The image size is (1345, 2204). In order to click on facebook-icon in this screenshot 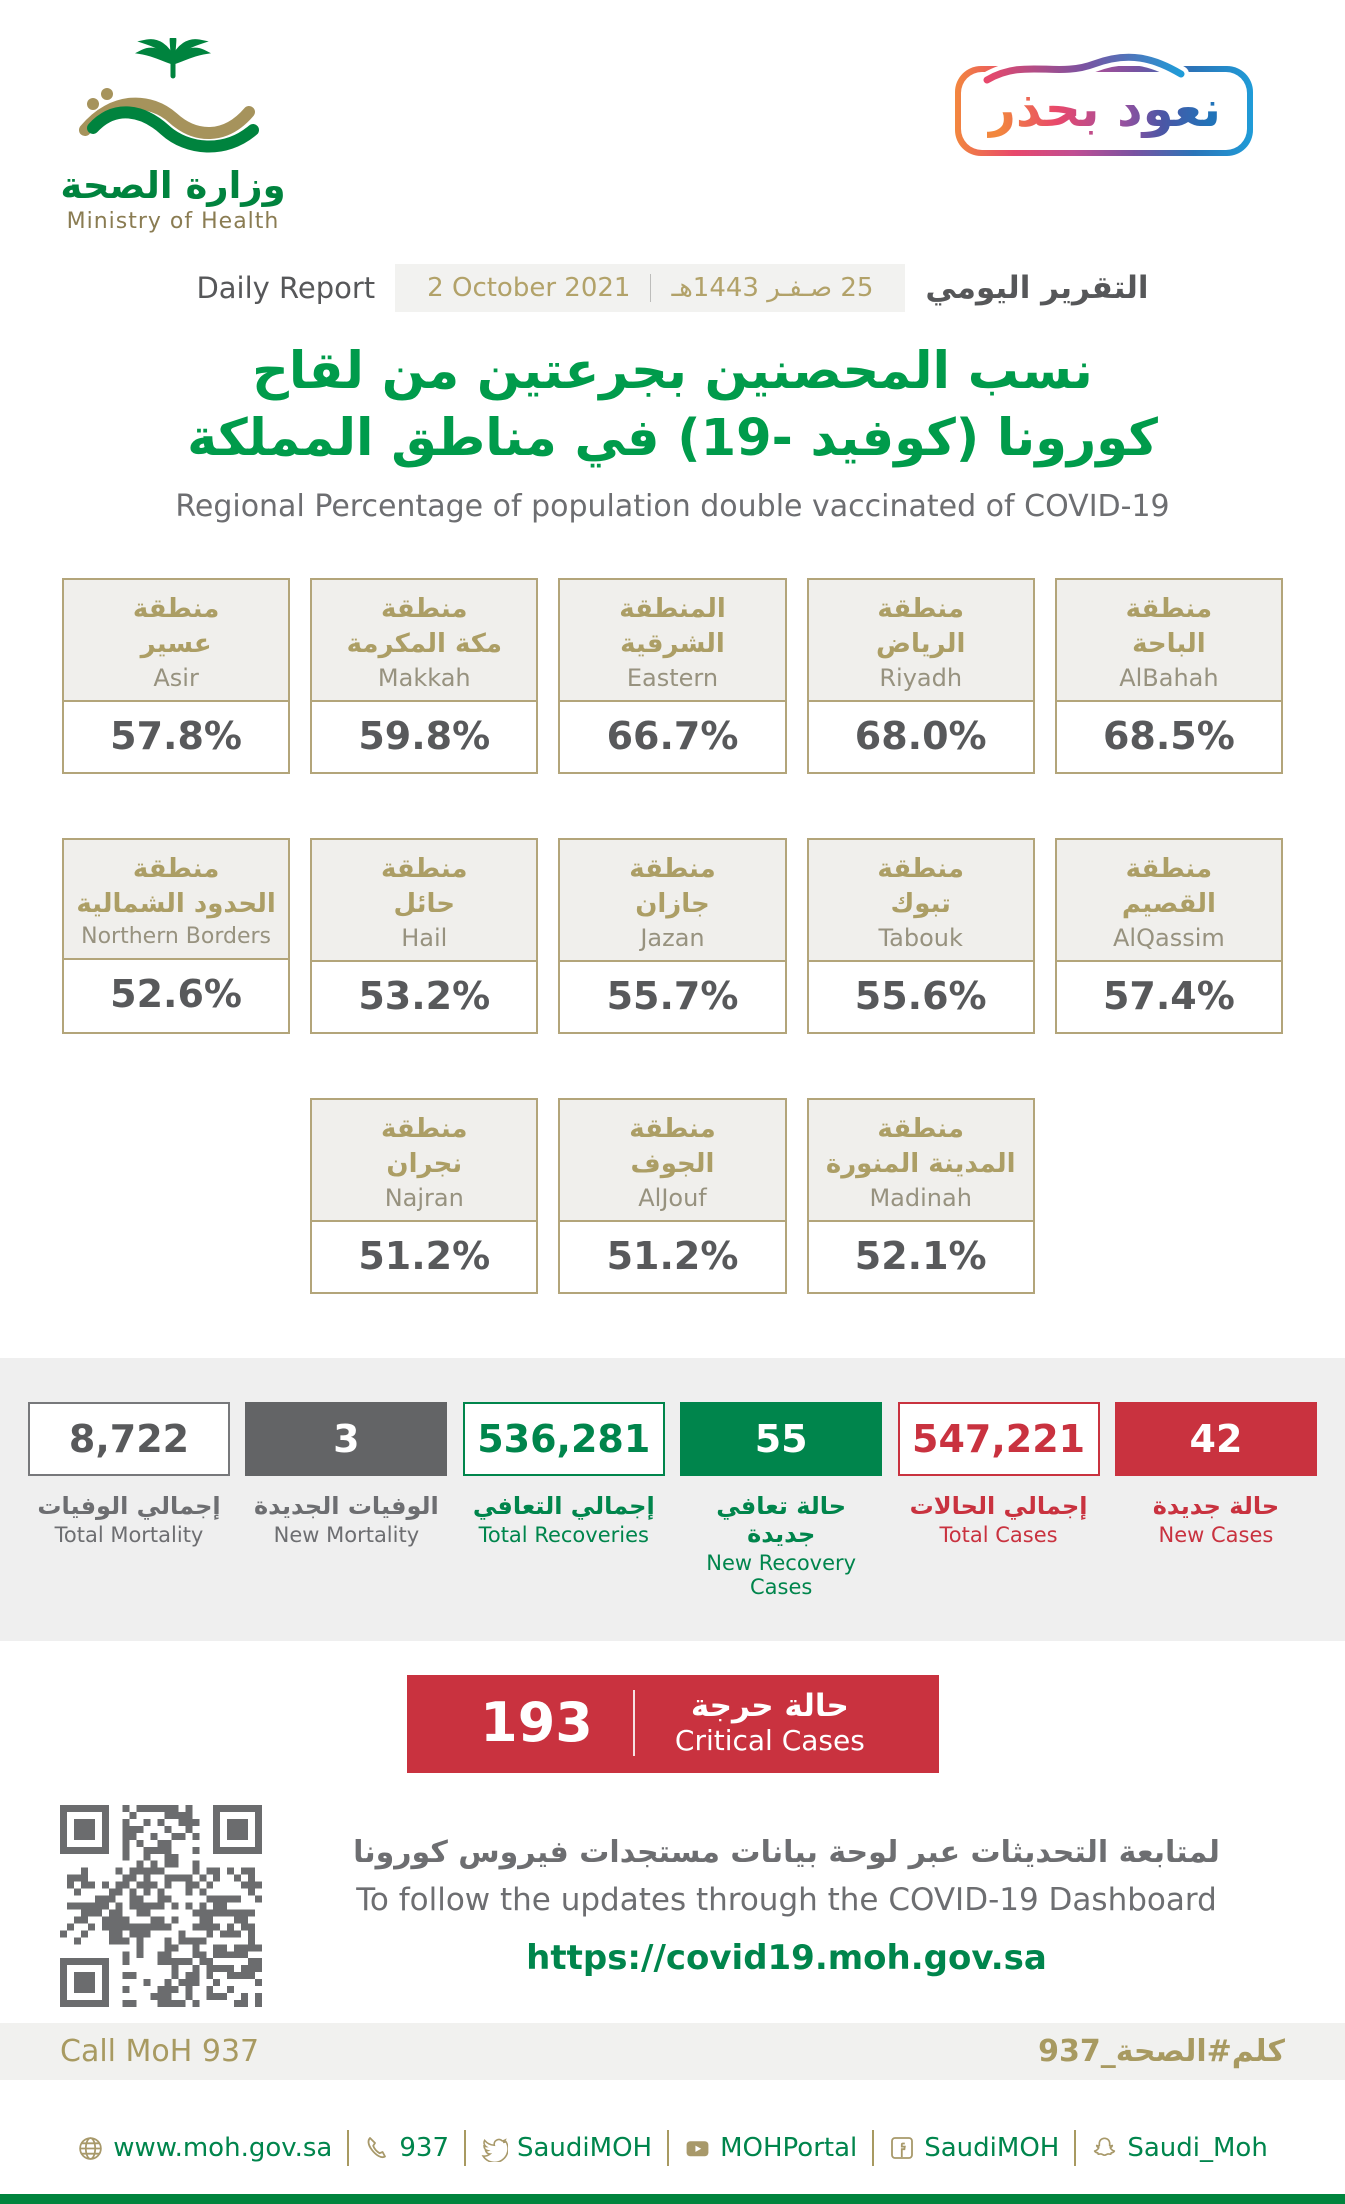, I will do `click(902, 2148)`.